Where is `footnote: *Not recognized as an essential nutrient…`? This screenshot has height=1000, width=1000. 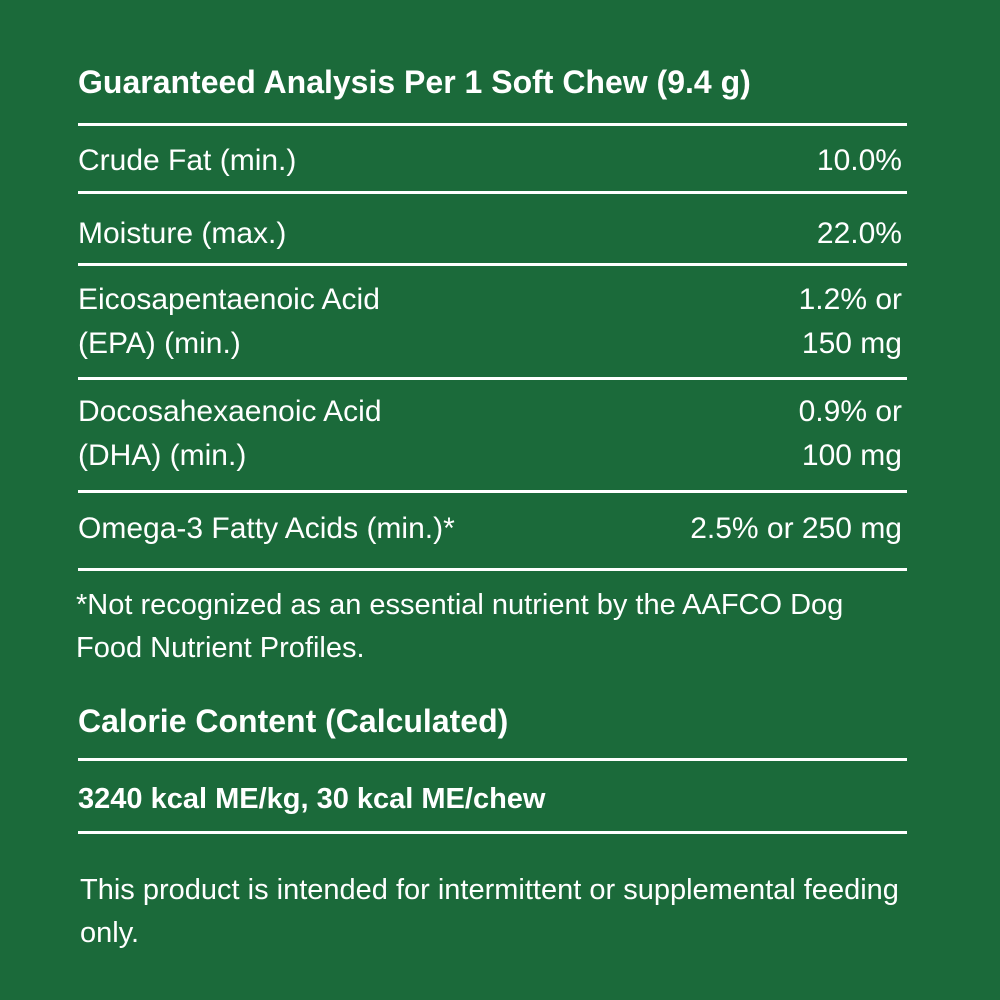
footnote: *Not recognized as an essential nutrient… is located at coordinates (460, 626).